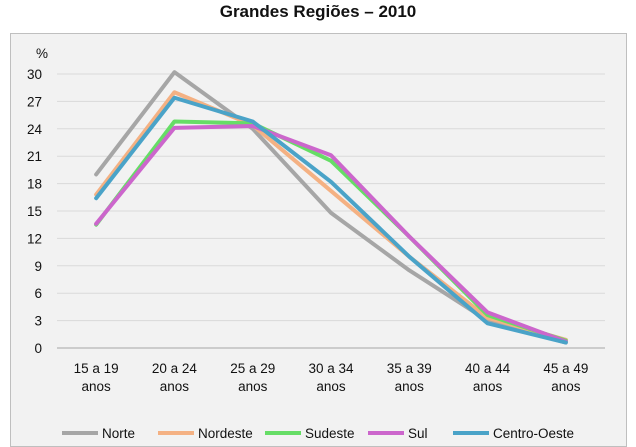 The width and height of the screenshot is (636, 447). Describe the element at coordinates (330, 433) in the screenshot. I see `legend-label: Sudeste` at that location.